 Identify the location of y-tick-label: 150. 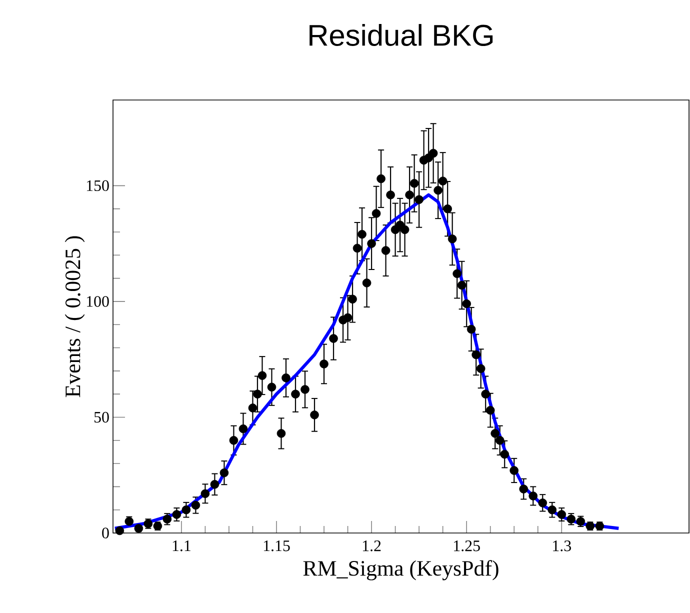
(97, 186).